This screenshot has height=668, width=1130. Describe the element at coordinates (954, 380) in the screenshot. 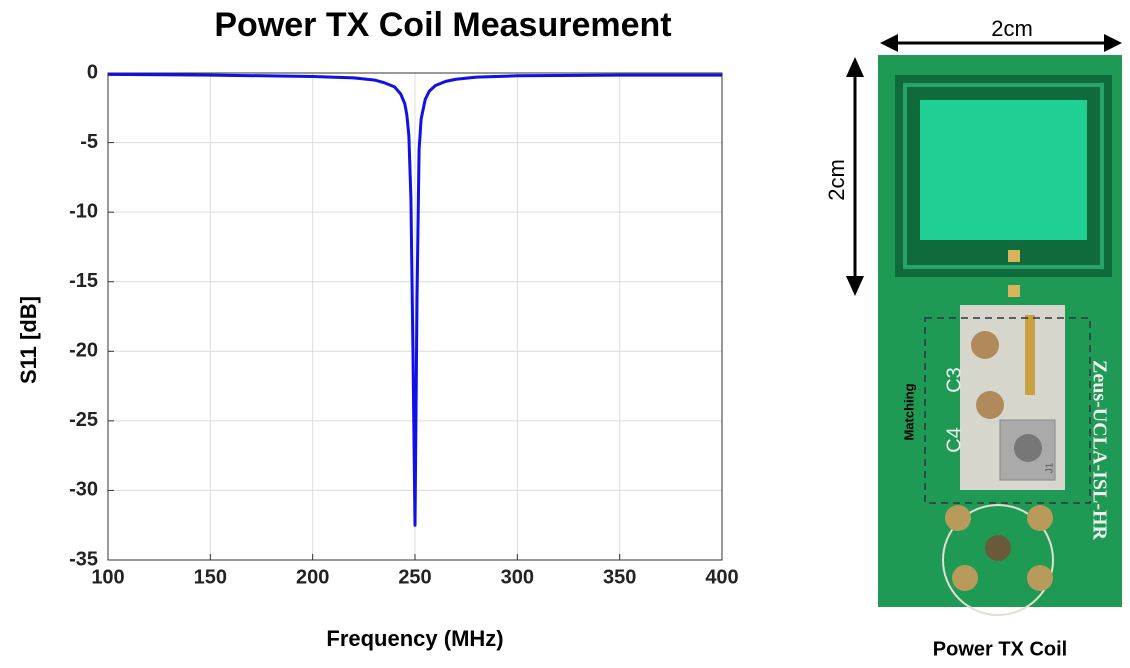

I see `board-label: C3` at that location.